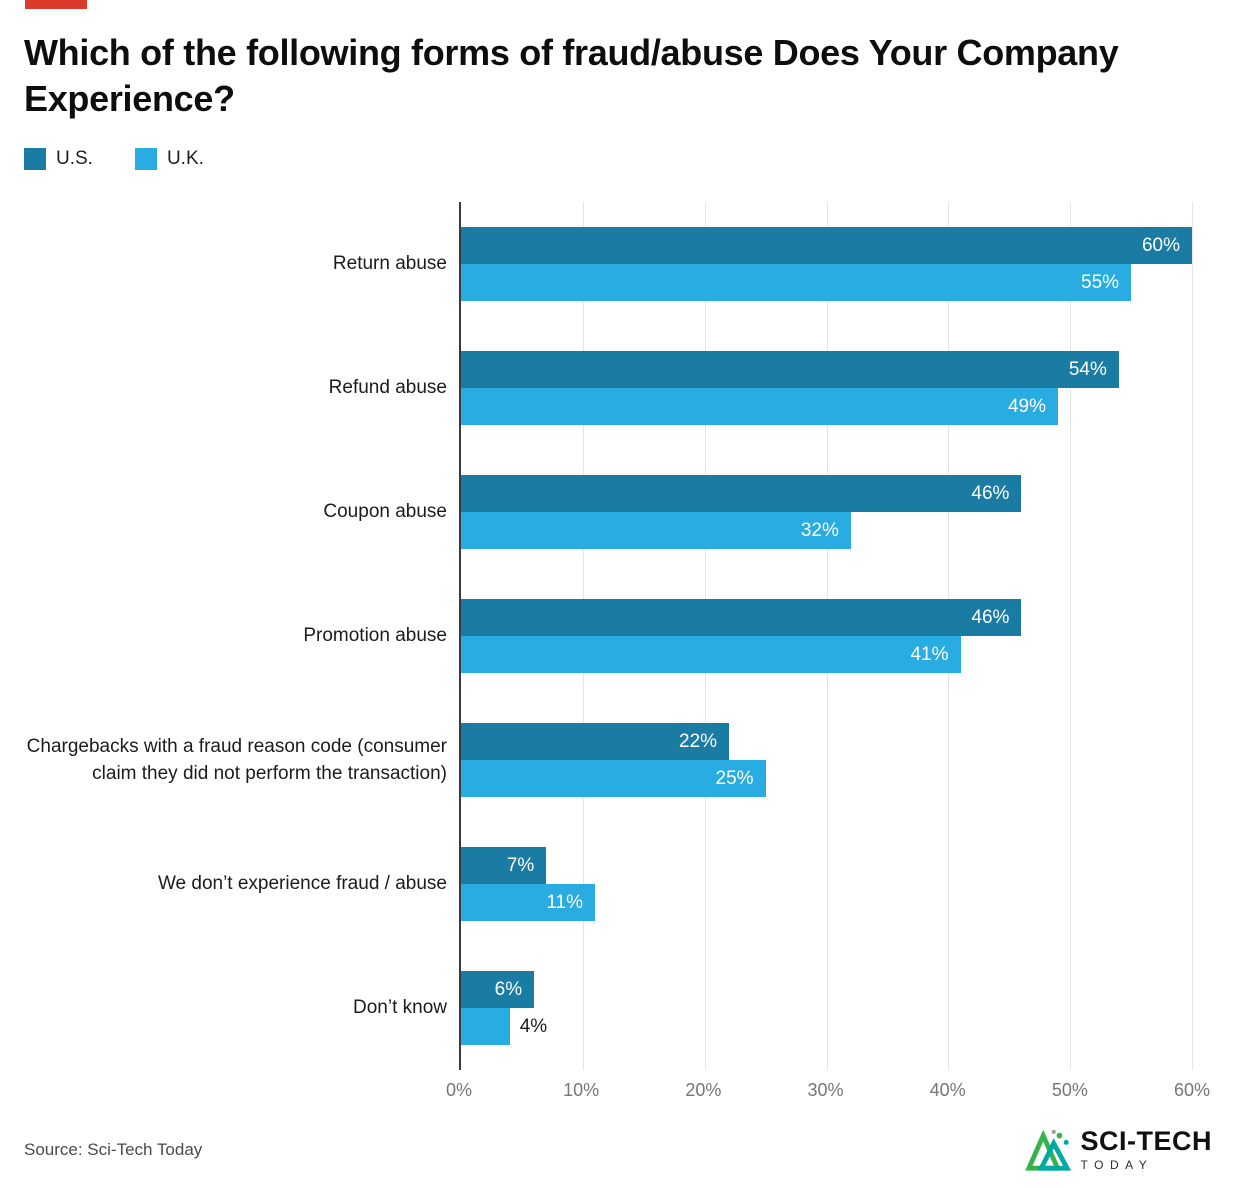 This screenshot has width=1240, height=1188. I want to click on bar-value-label: 4%, so click(533, 1026).